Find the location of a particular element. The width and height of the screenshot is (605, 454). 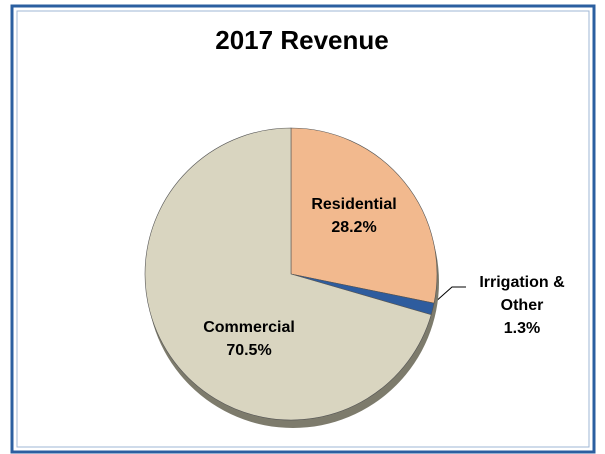

slice-label: Commercial is located at coordinates (249, 327).